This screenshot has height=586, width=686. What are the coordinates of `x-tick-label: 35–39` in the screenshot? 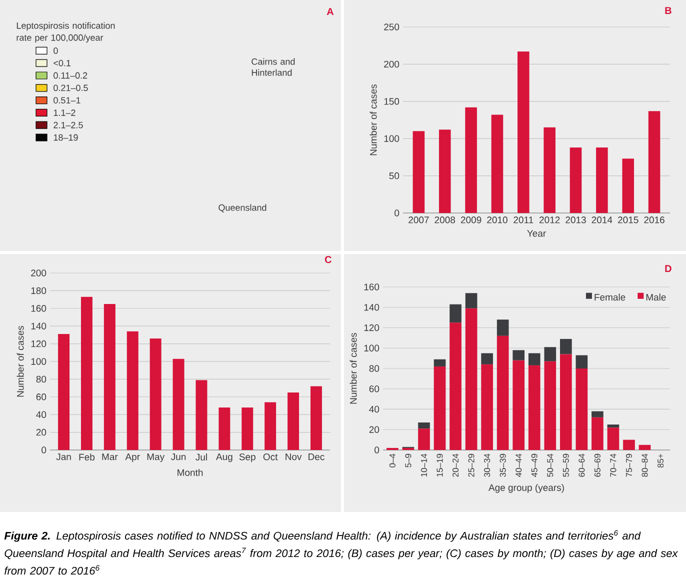 It's located at (503, 465).